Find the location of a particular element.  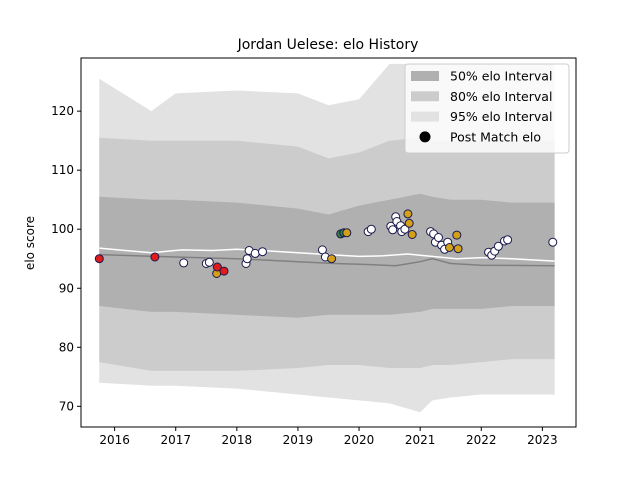

x-tick-label: 2020 is located at coordinates (359, 440).